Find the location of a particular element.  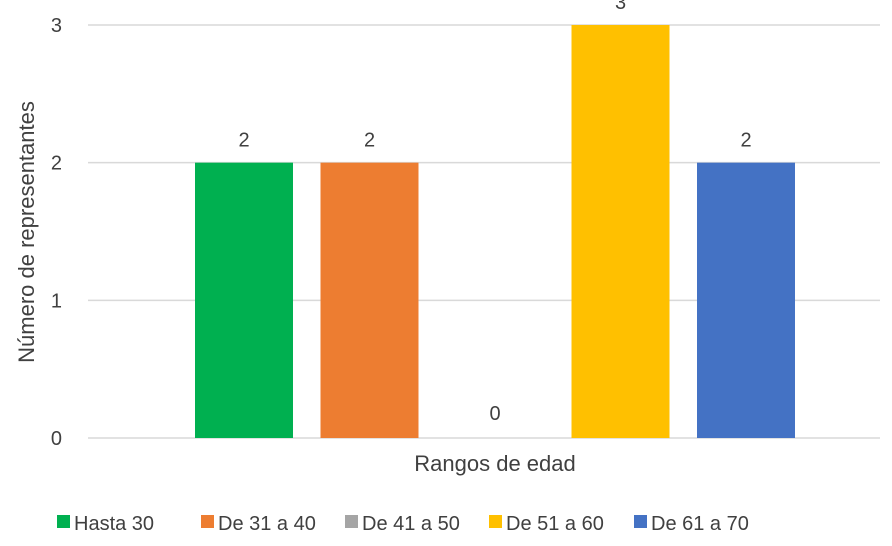

data-label-2: 2 is located at coordinates (369, 141).